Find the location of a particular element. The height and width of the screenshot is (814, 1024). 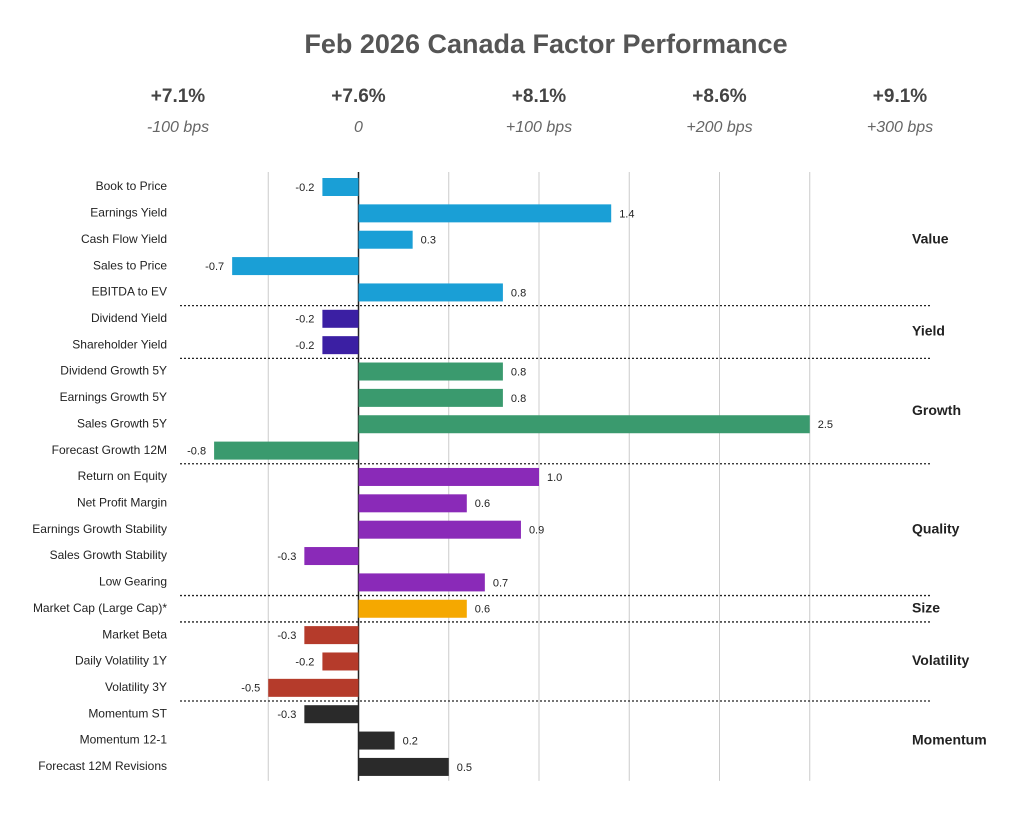

group-label: Yield is located at coordinates (928, 331).